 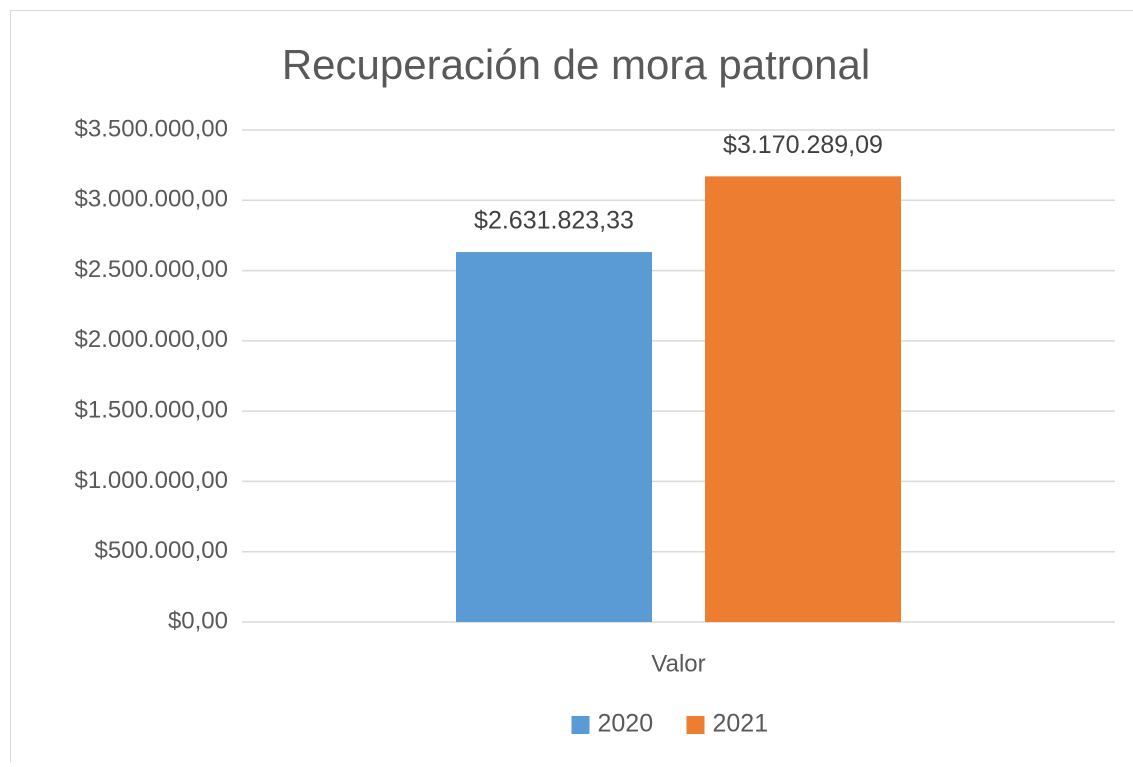 I want to click on y-tick-label: $3.500.000,00, so click(x=151, y=128).